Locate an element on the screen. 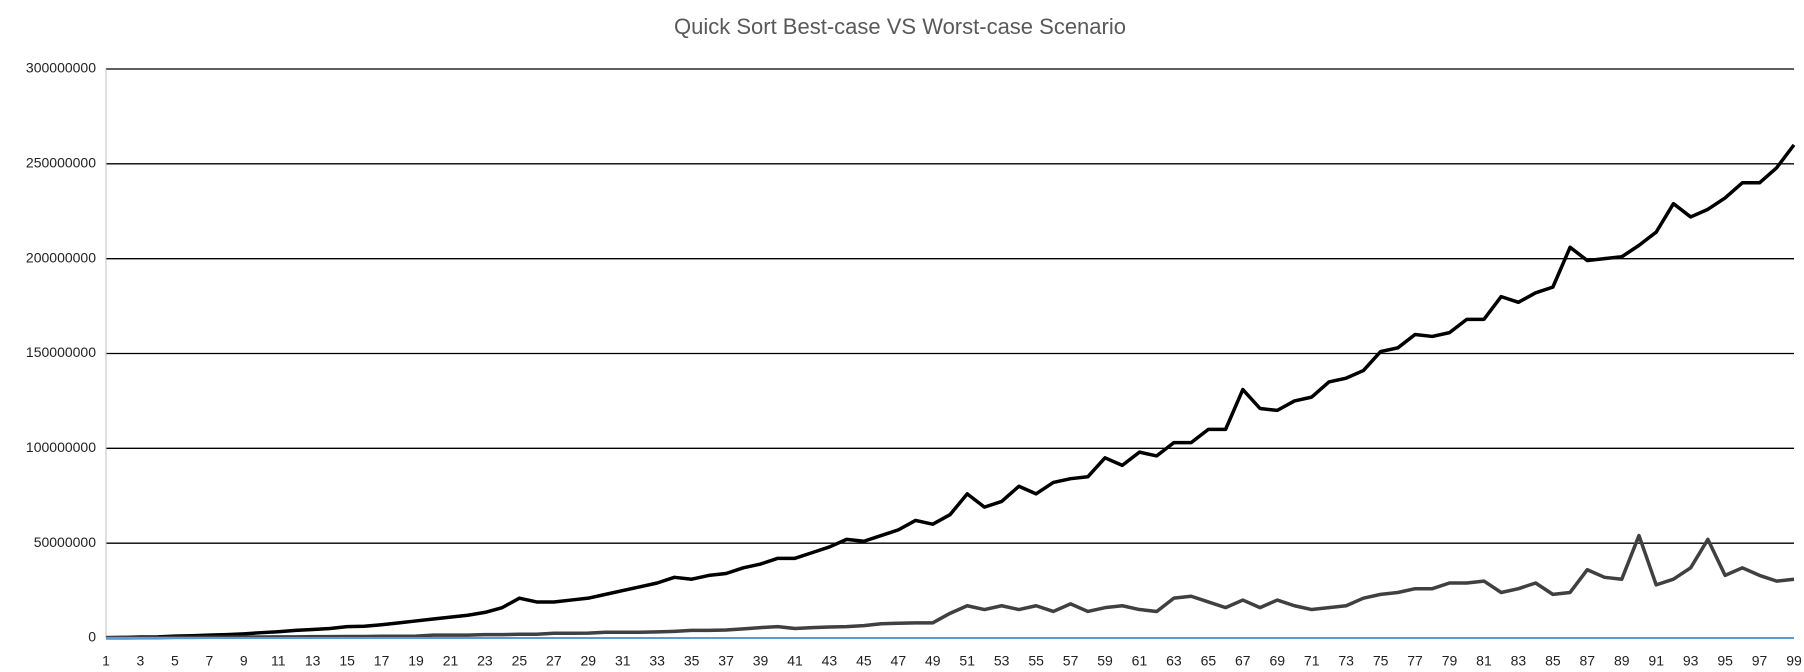 Image resolution: width=1804 pixels, height=672 pixels. x-tick-label: 93 is located at coordinates (1691, 661).